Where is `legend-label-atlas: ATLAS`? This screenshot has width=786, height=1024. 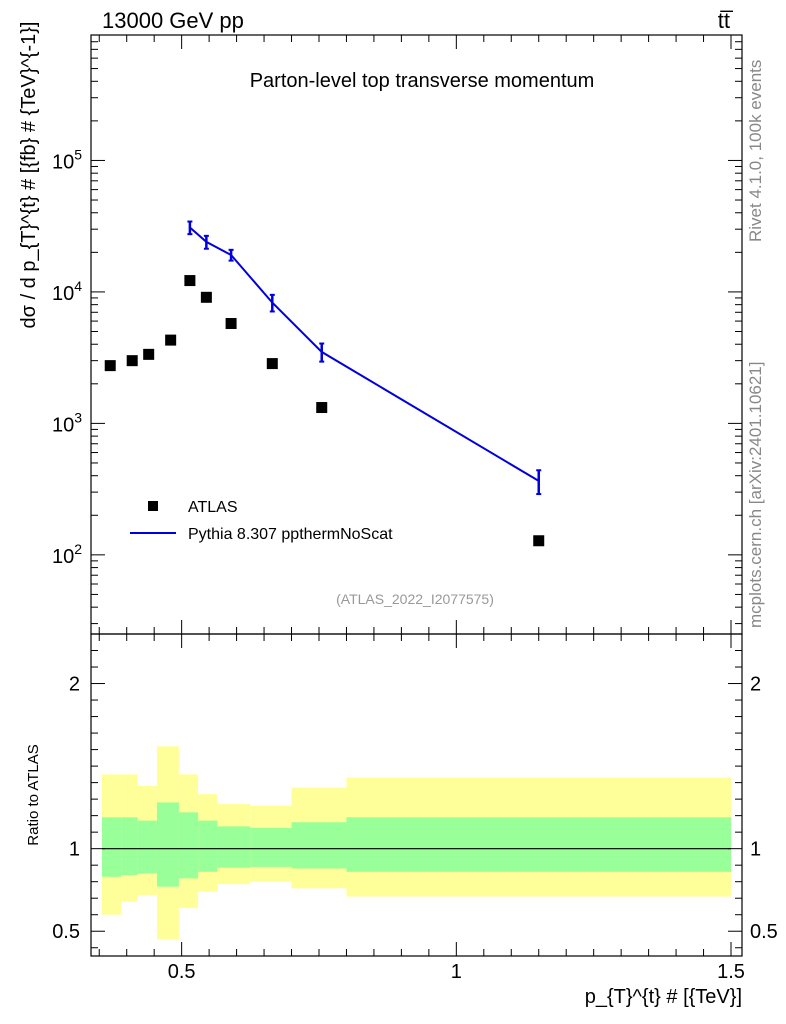 legend-label-atlas: ATLAS is located at coordinates (213, 507).